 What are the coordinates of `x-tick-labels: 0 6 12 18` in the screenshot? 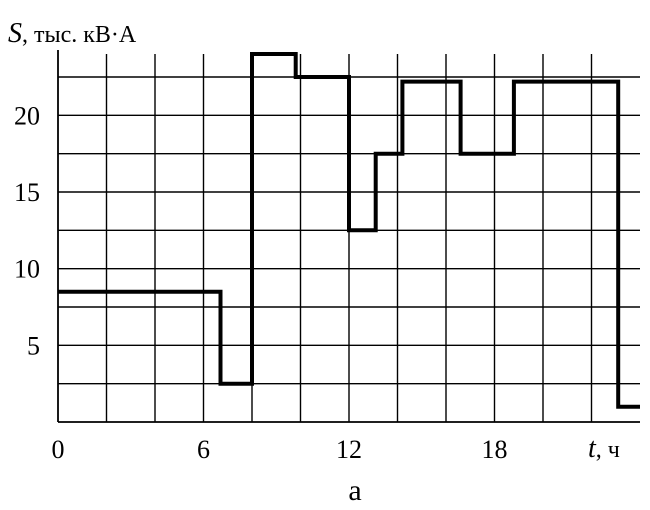 It's located at (280, 449).